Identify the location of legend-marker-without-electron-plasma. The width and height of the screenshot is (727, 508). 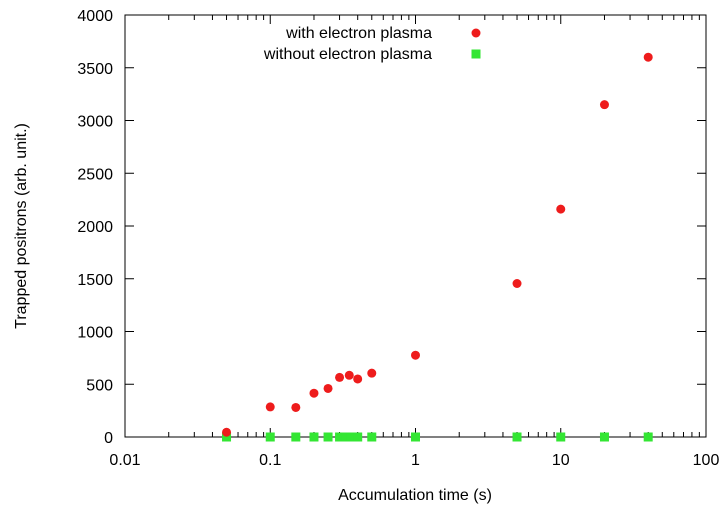
(476, 54).